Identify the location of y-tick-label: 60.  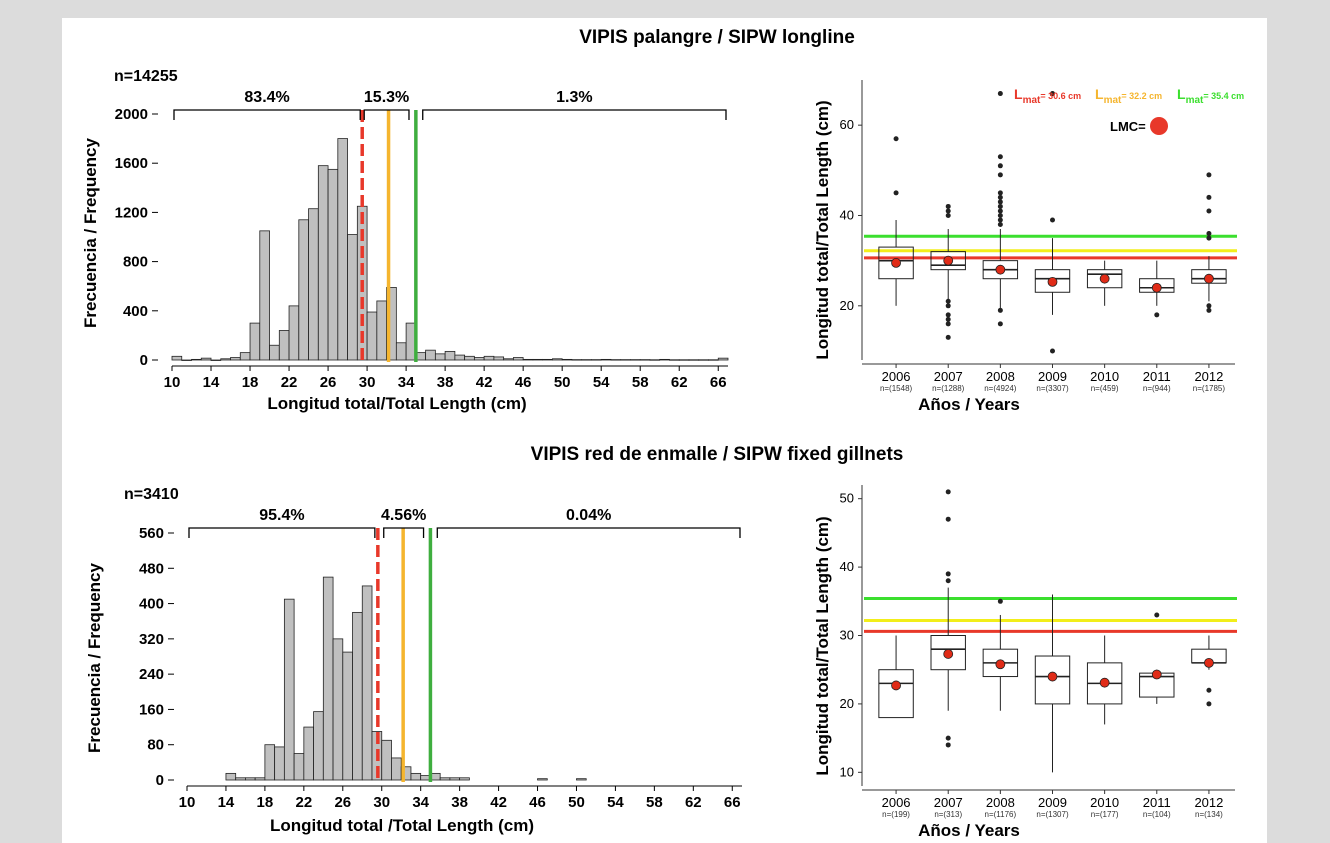
(847, 124).